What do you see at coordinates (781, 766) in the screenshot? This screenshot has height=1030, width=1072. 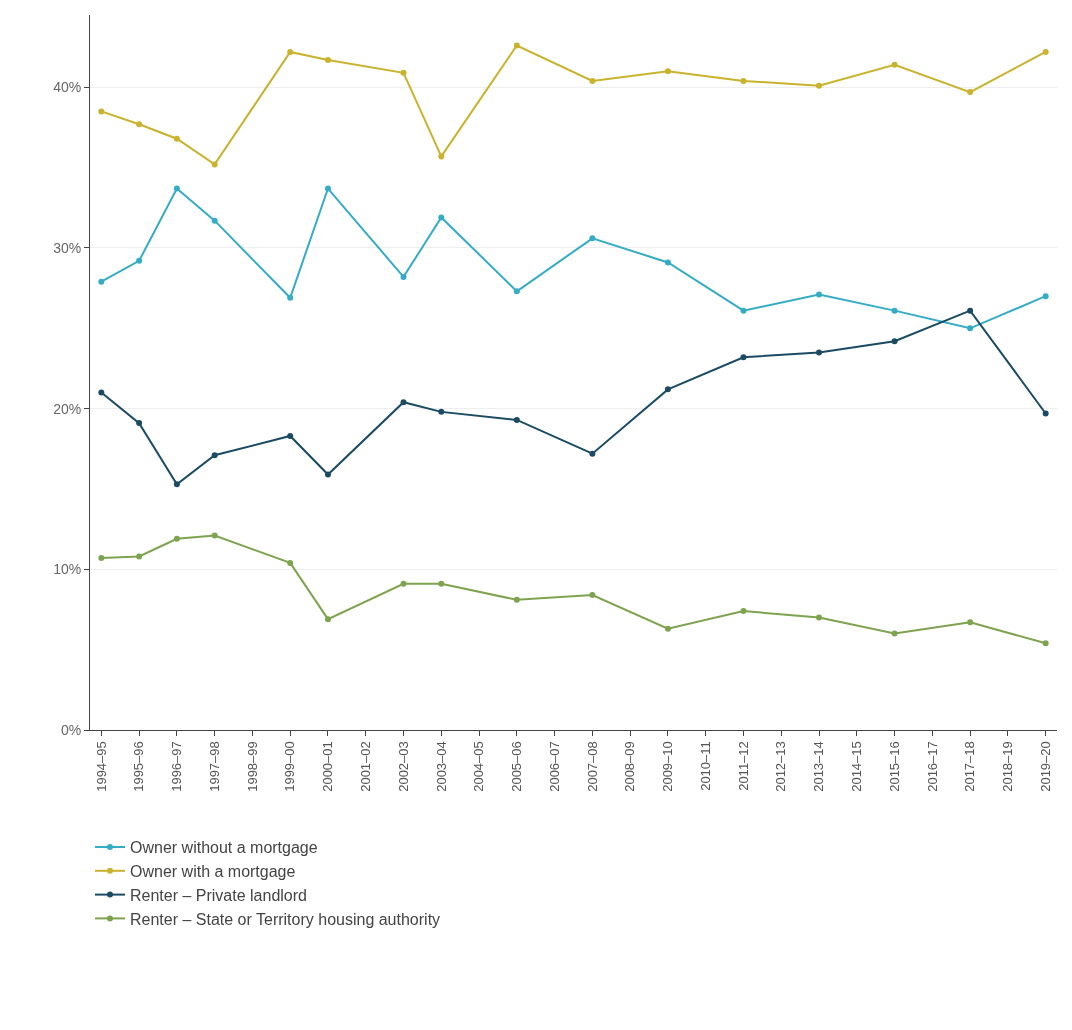 I see `x-tick-label: 2012–13` at bounding box center [781, 766].